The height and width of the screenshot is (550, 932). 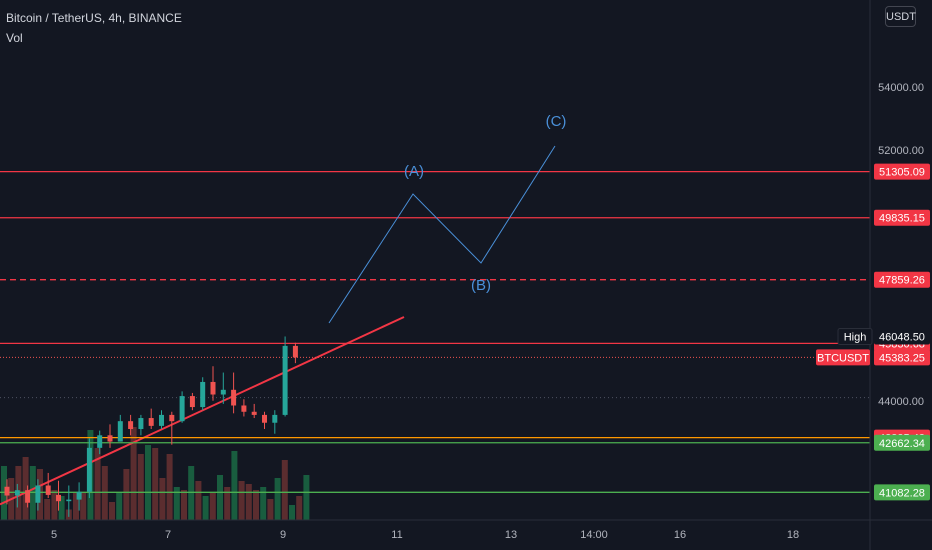 I want to click on level-price-tag: 49835.15, so click(x=902, y=219).